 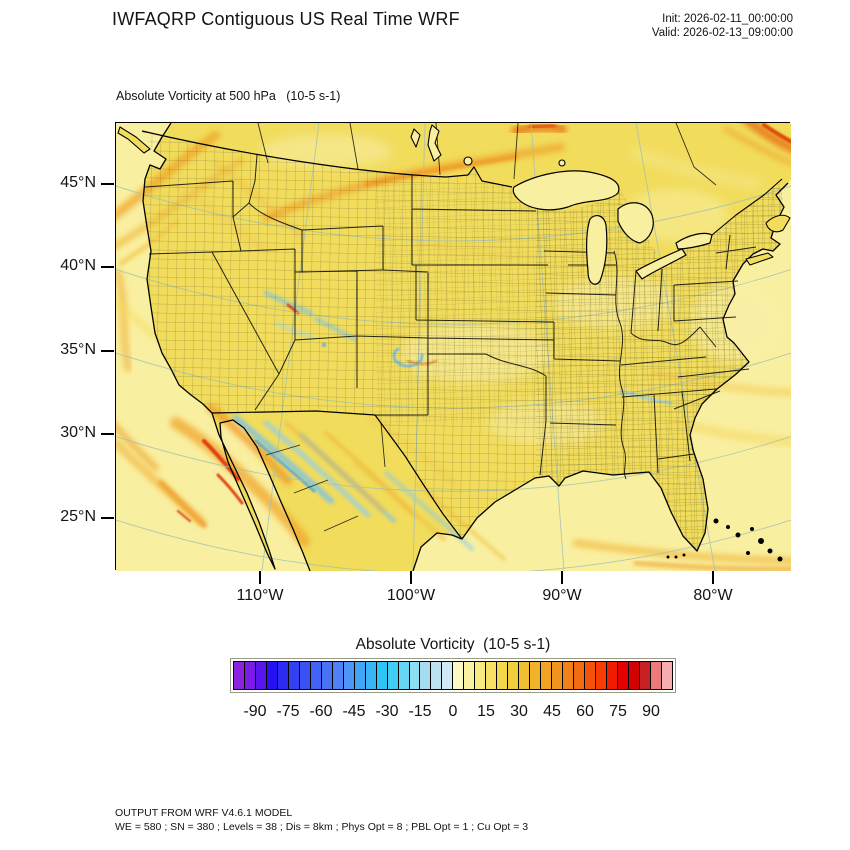 What do you see at coordinates (562, 595) in the screenshot?
I see `lon-tick-label: 90°W` at bounding box center [562, 595].